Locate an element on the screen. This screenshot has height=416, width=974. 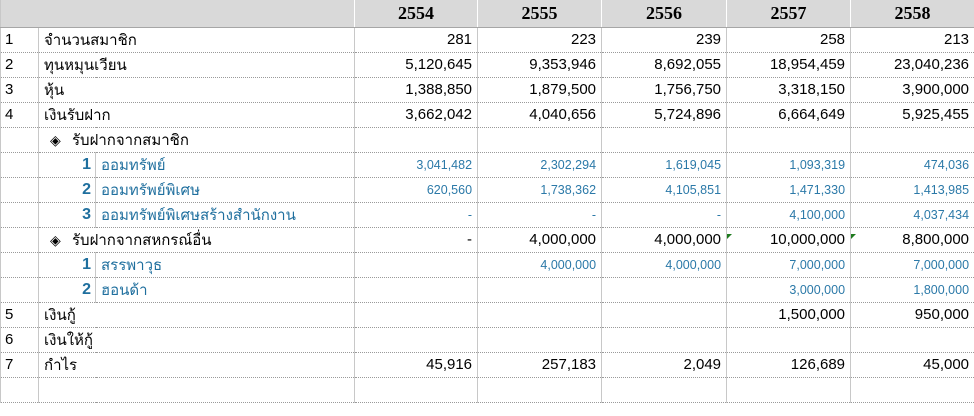
item-label-cell: ทุนหมุนเวียน is located at coordinates (196, 65).